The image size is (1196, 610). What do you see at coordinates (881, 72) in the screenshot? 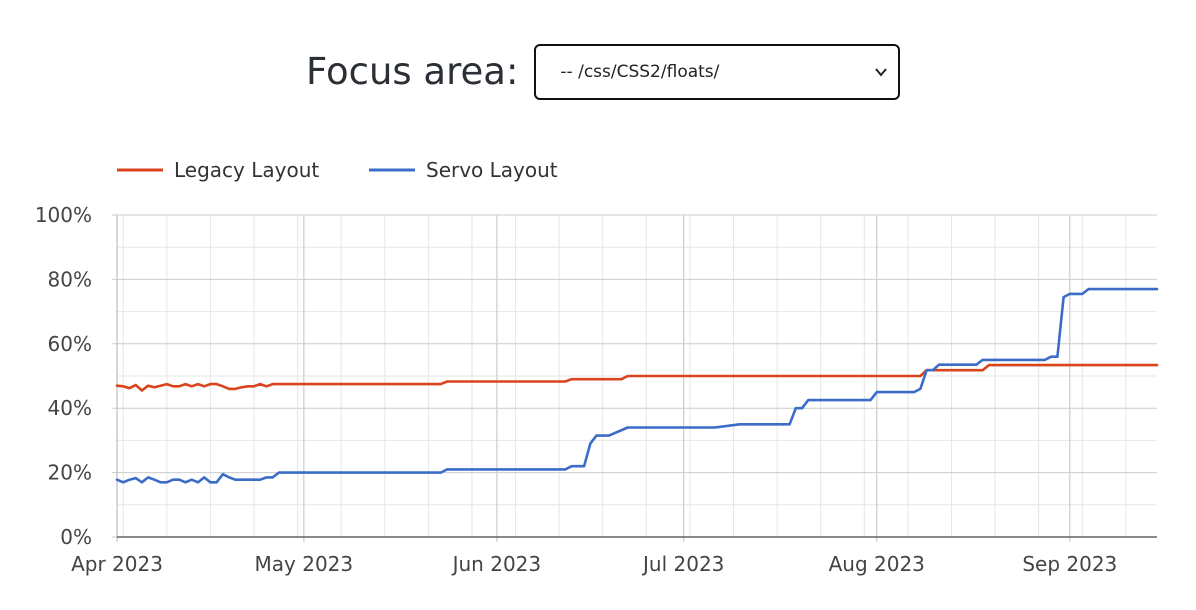
I see `chevron-down-icon` at bounding box center [881, 72].